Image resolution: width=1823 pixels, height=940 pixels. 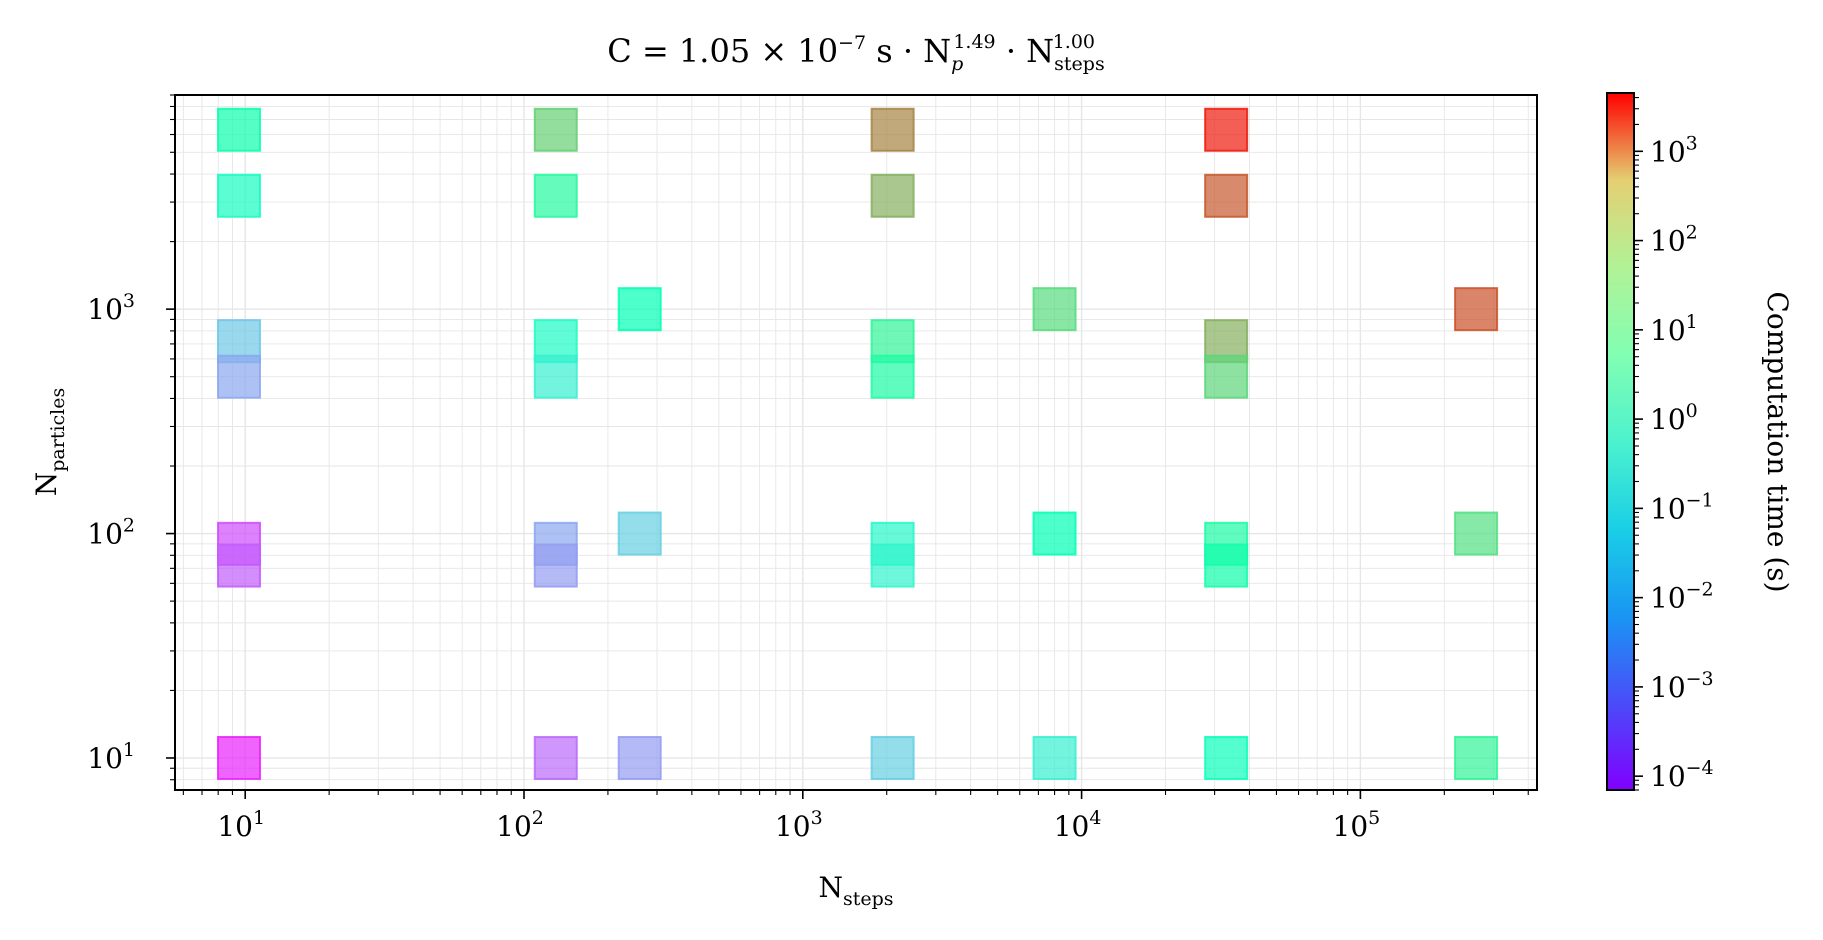 What do you see at coordinates (1674, 240) in the screenshot?
I see `colorbar-tick-label: 10²` at bounding box center [1674, 240].